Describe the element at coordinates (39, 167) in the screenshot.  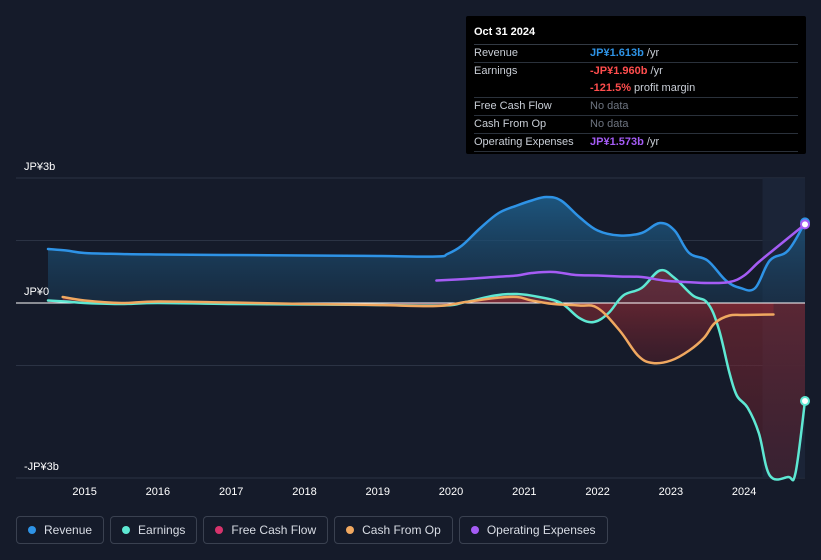
I see `y-tick-label: JP¥3b` at that location.